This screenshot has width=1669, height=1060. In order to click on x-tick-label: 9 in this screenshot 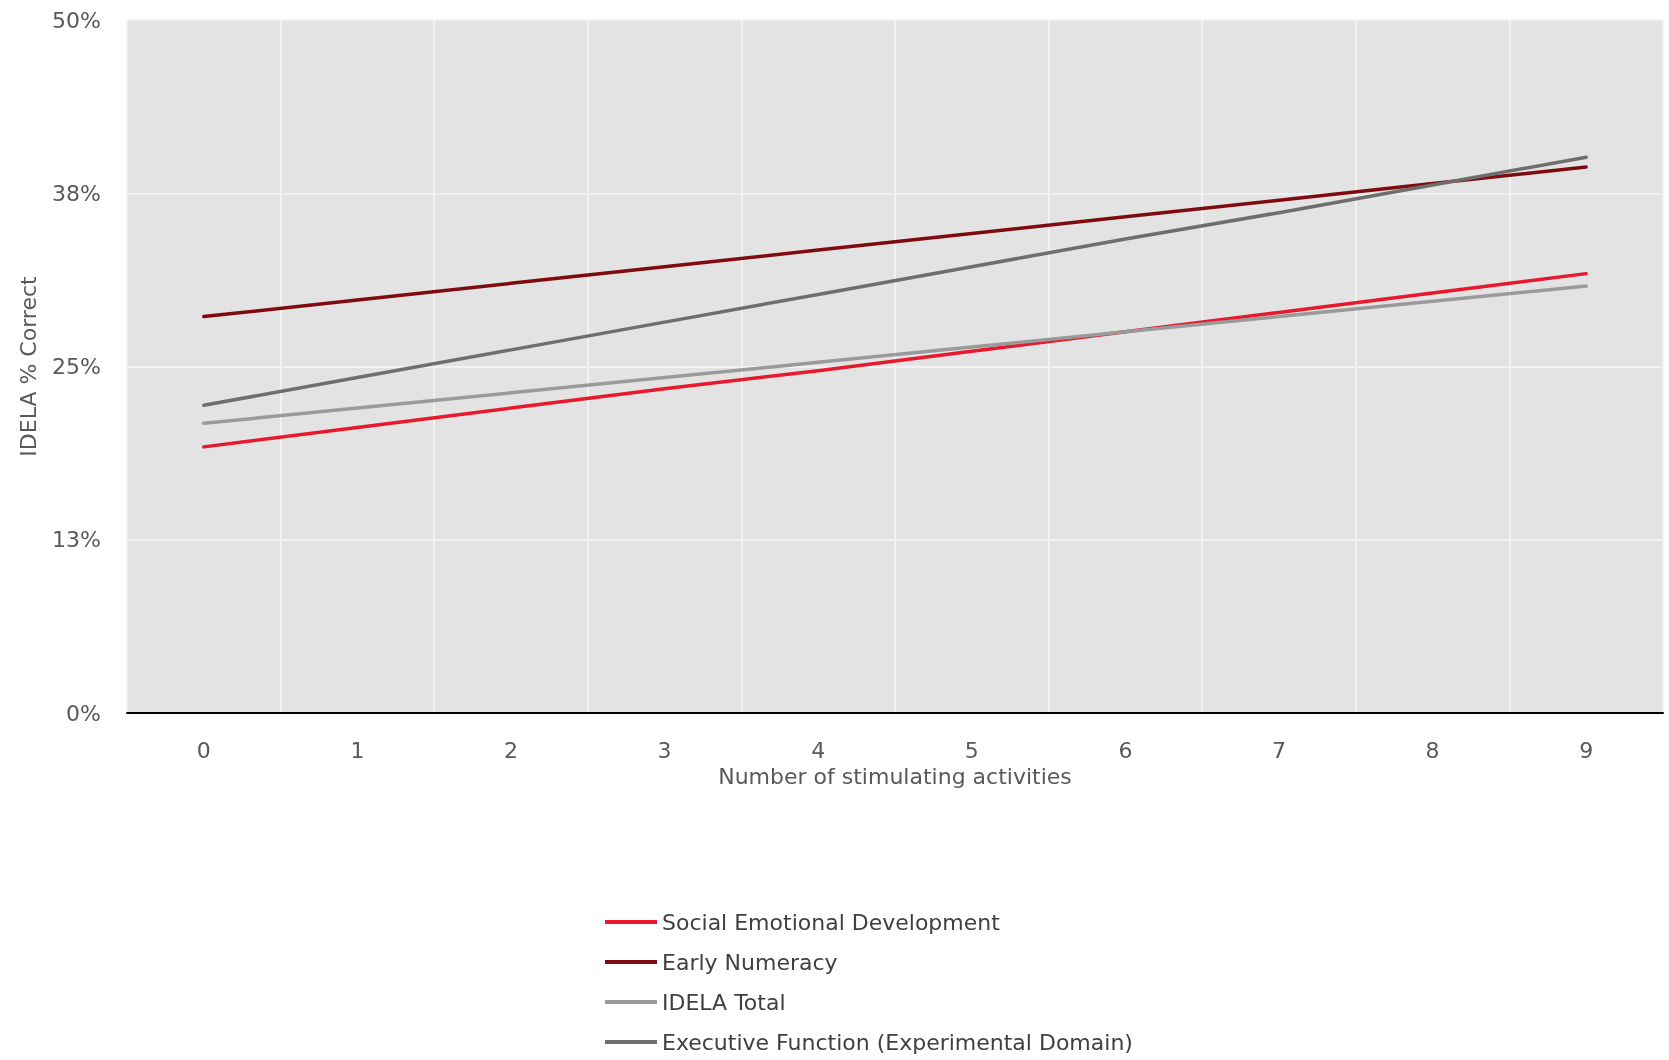, I will do `click(1586, 750)`.